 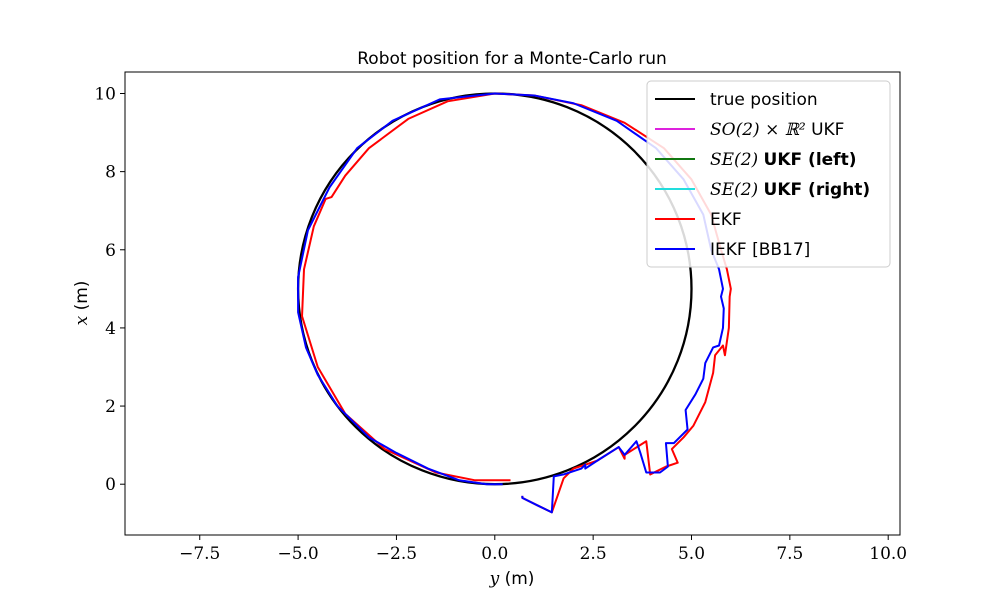 I want to click on chart-title: Robot position for a Monte-Carlo run, so click(x=512, y=59).